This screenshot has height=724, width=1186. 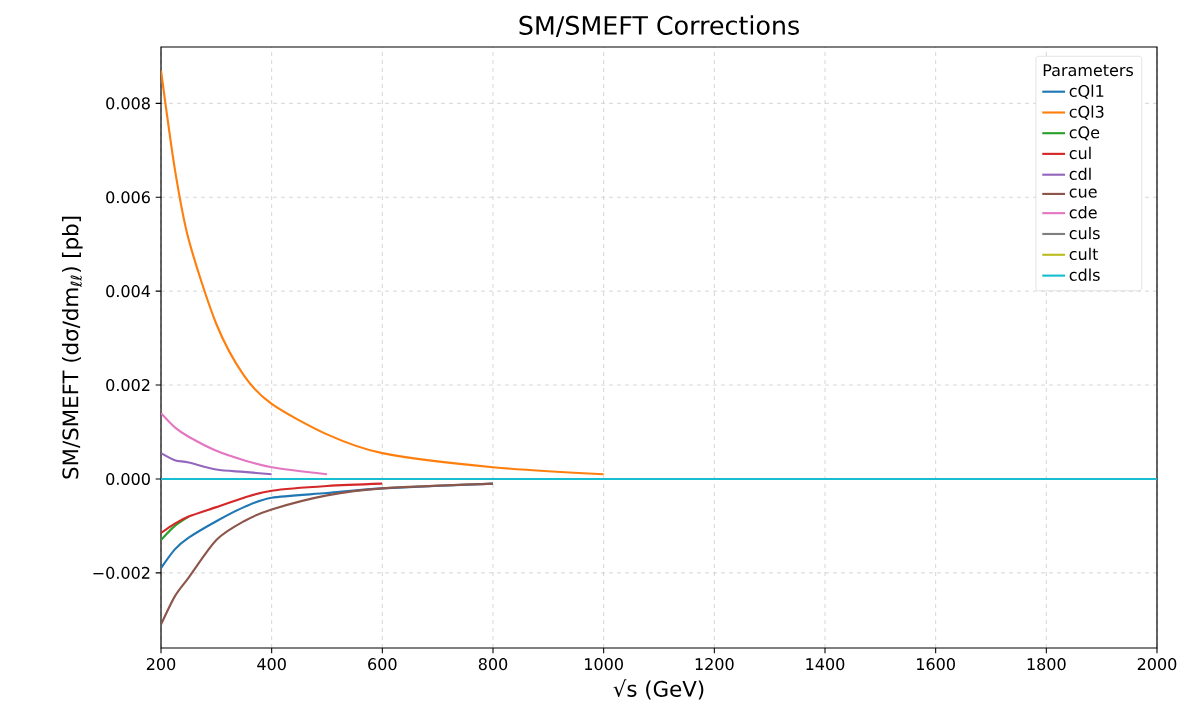 What do you see at coordinates (1157, 664) in the screenshot?
I see `x-tick-label: 2000` at bounding box center [1157, 664].